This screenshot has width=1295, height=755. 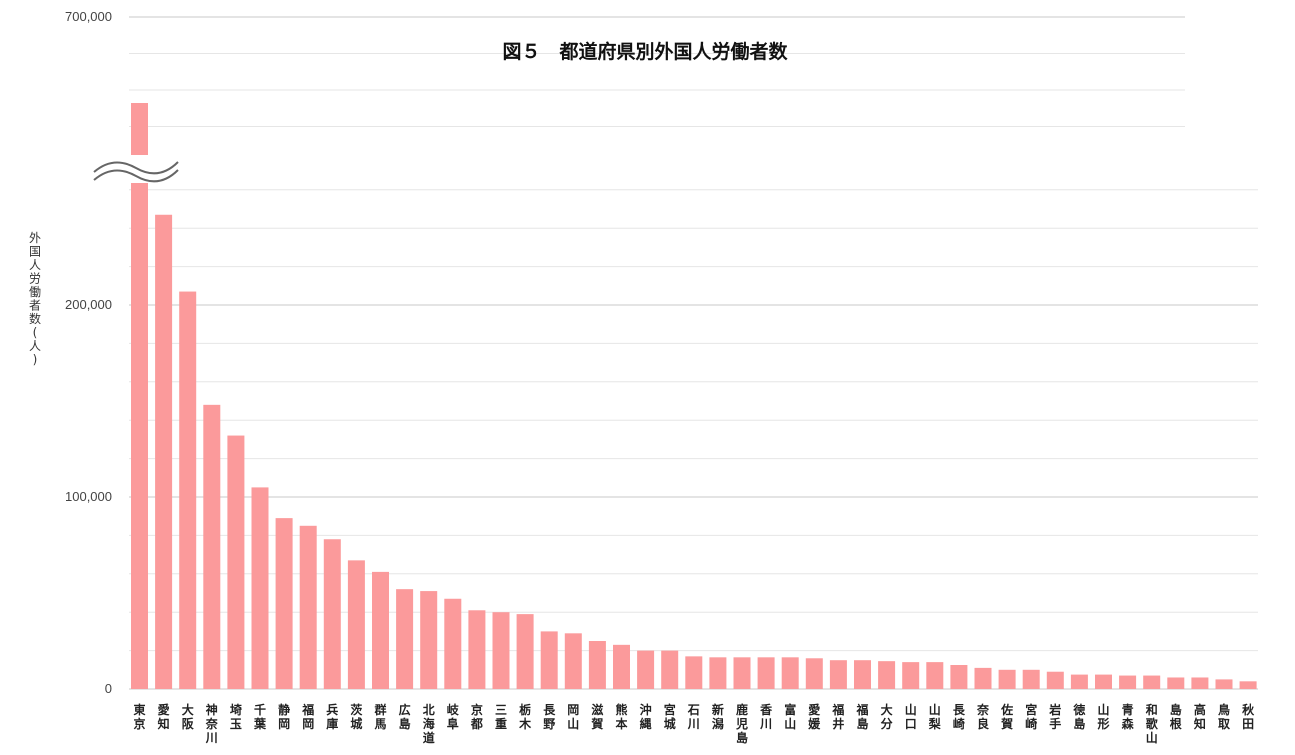 What do you see at coordinates (139, 716) in the screenshot?
I see `category-label: 東京` at bounding box center [139, 716].